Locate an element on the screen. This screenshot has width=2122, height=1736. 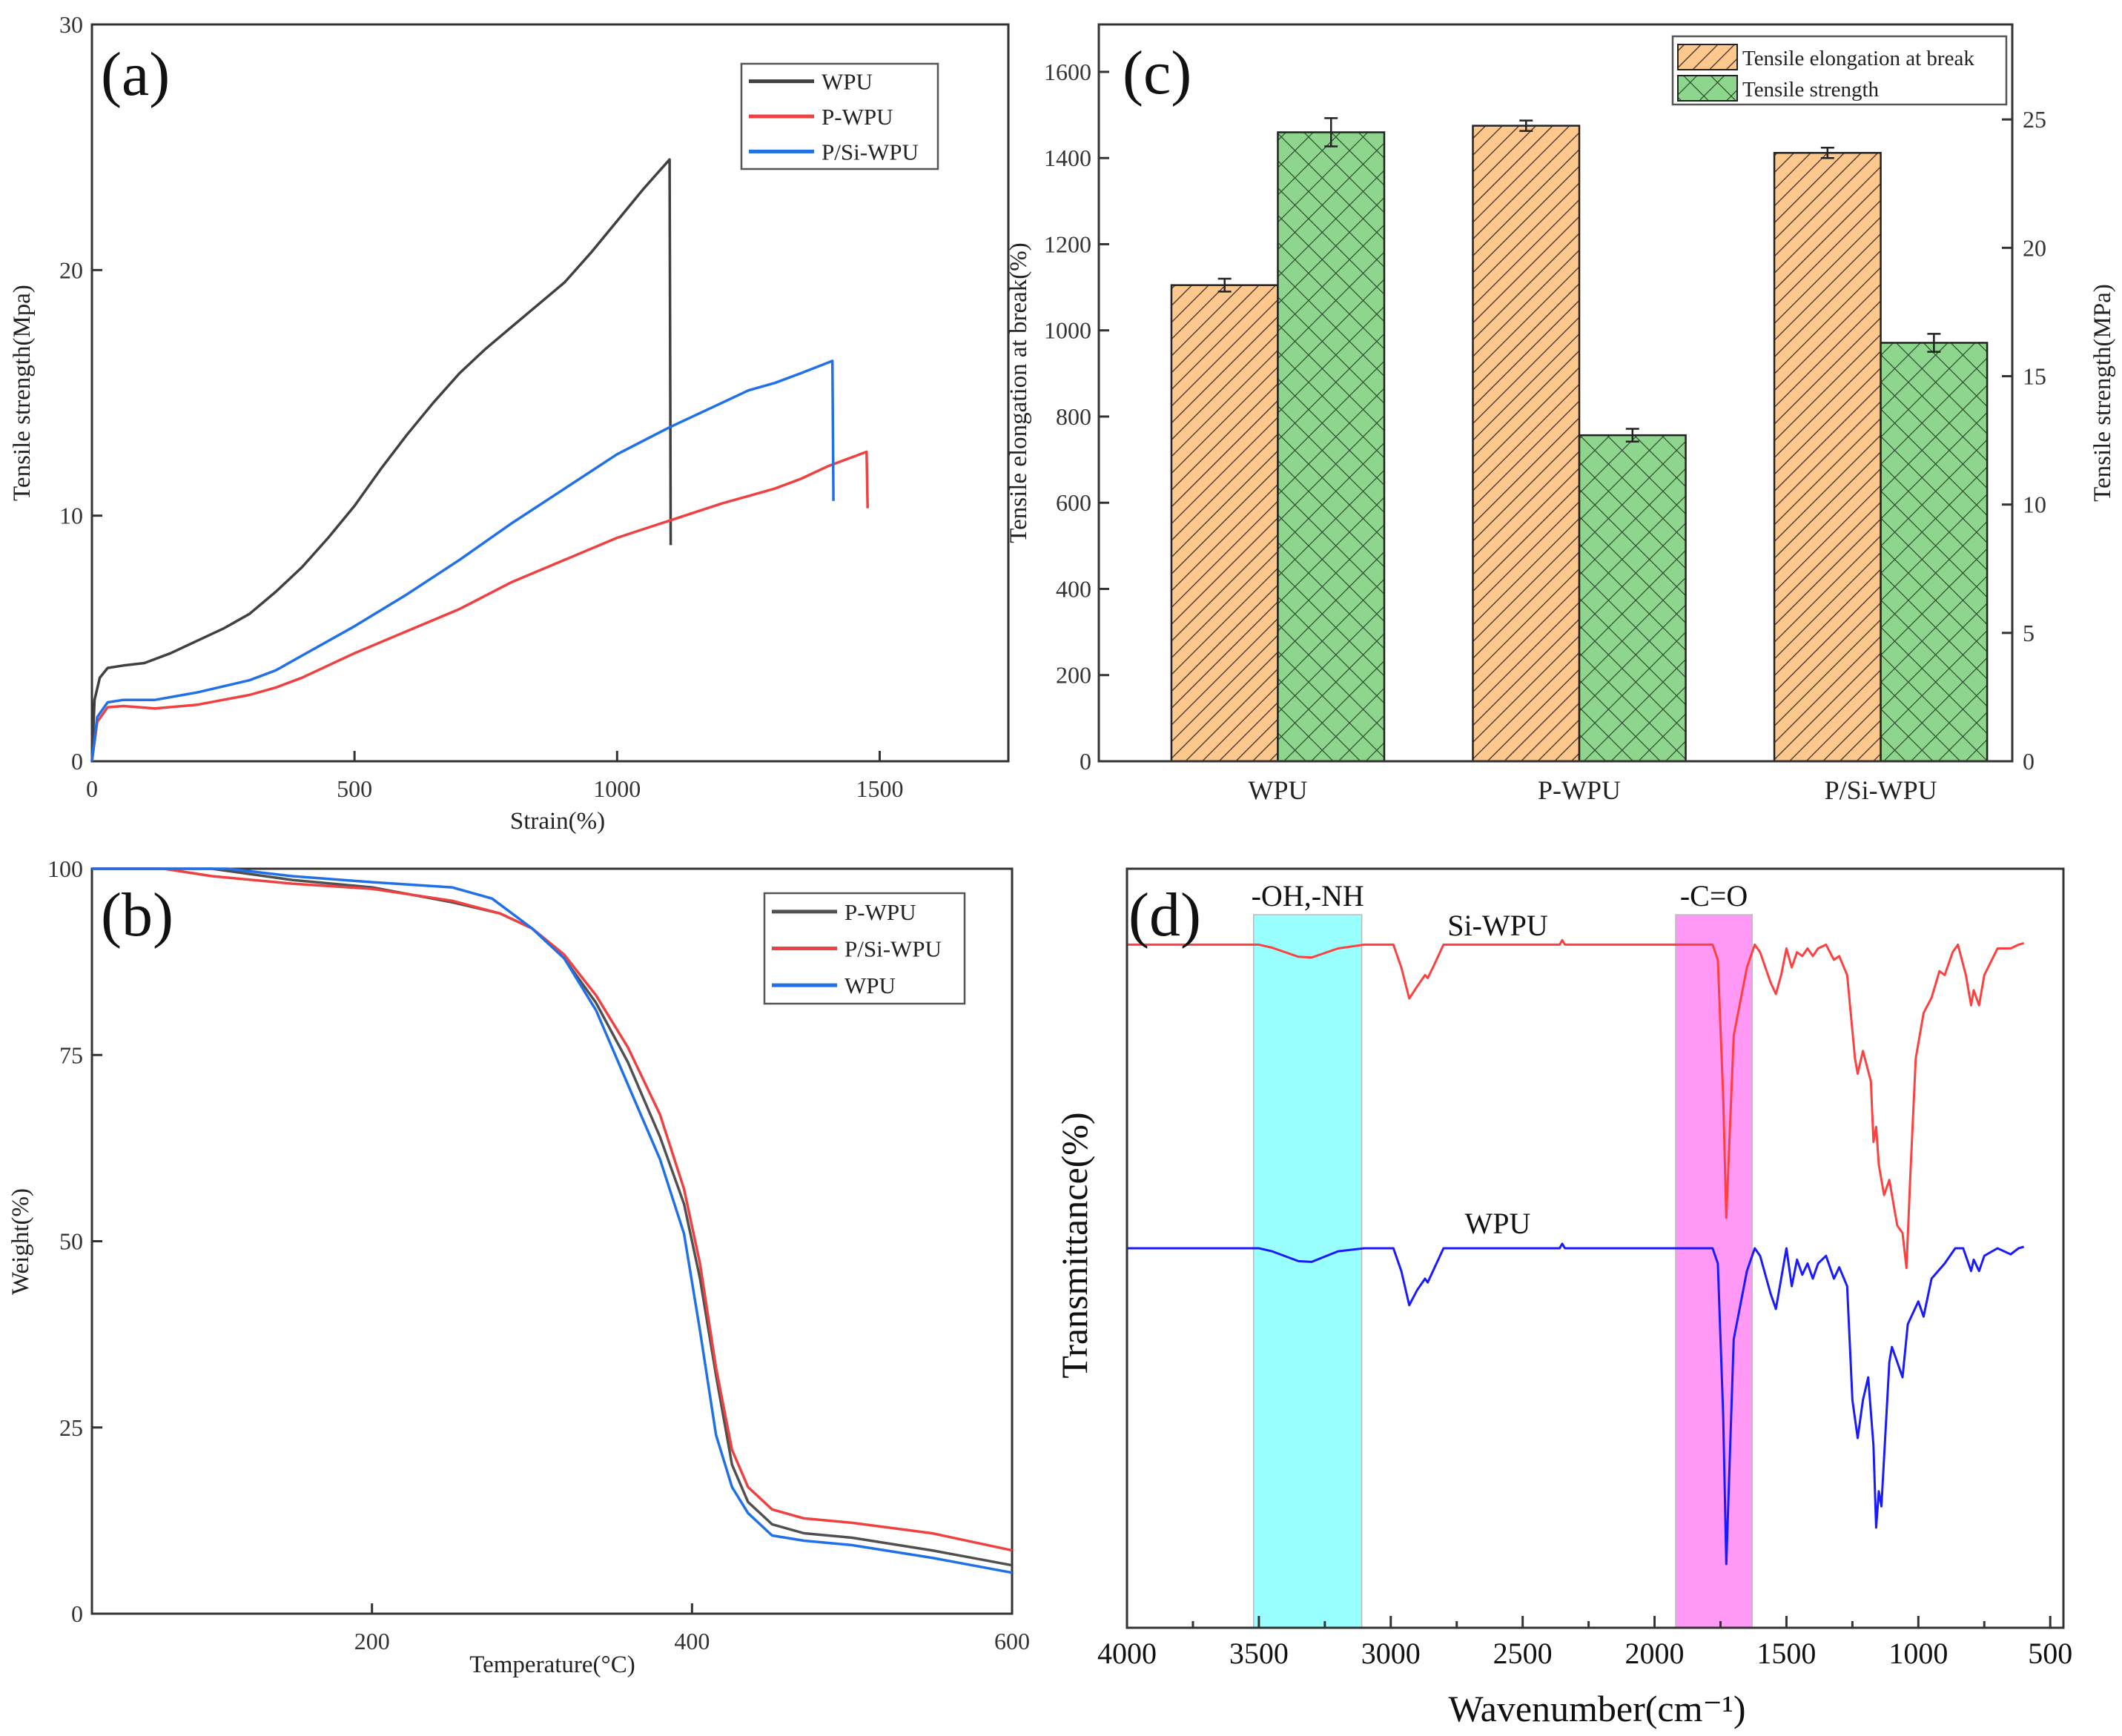
x-tick-label: 200 is located at coordinates (372, 1641).